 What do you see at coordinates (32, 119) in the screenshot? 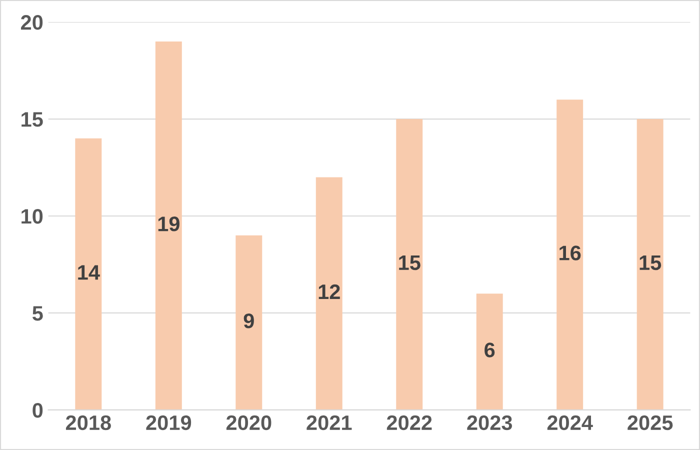
I see `y-tick-label: 15` at bounding box center [32, 119].